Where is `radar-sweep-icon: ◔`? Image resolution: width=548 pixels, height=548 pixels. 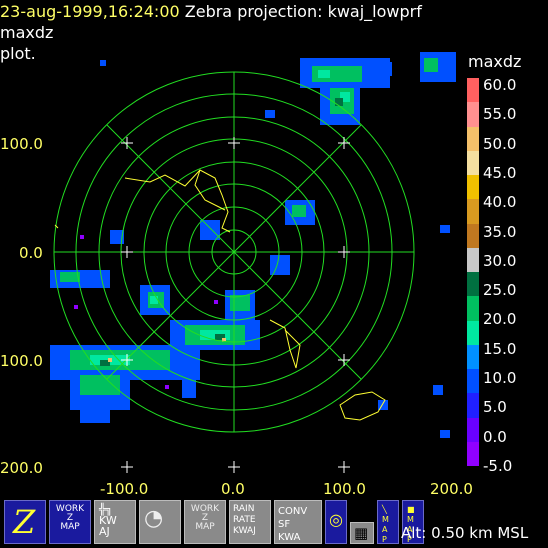 radar-sweep-icon: ◔ is located at coordinates (154, 518).